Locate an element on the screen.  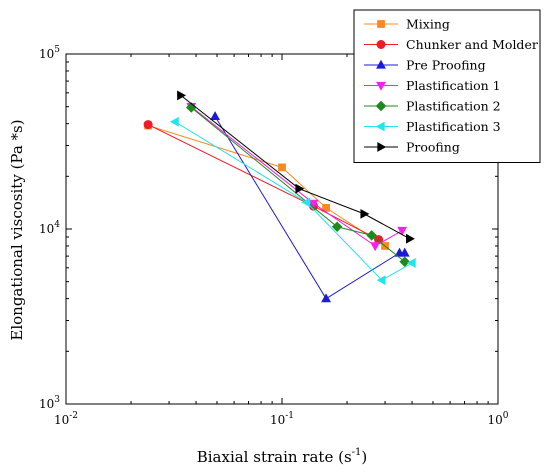
y-tick-label: 10⁴ is located at coordinates (49, 228).